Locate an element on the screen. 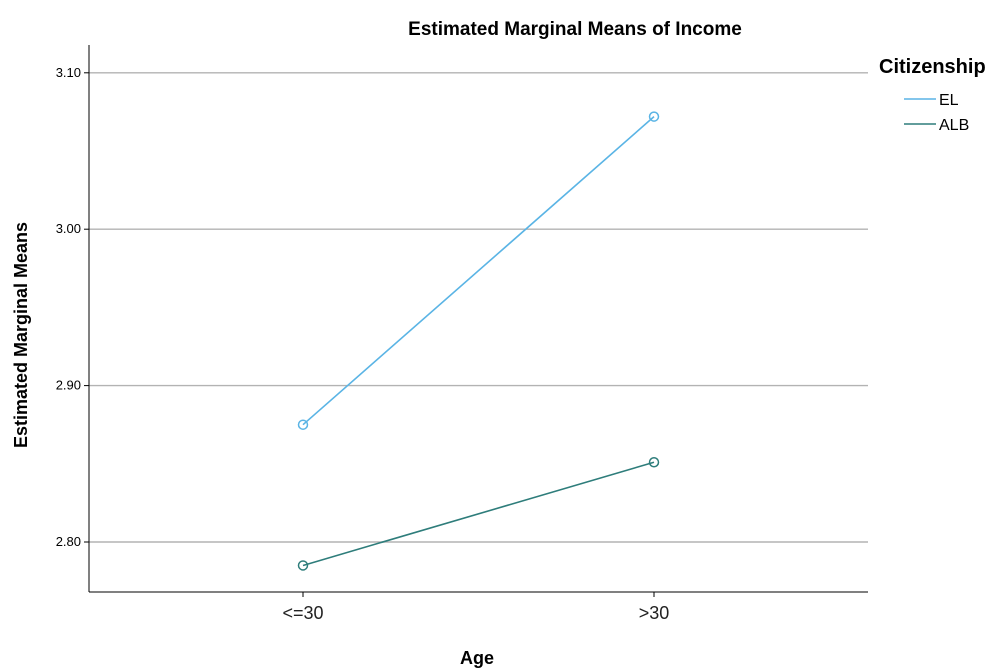  y-tick-label: 3.00 is located at coordinates (68, 228).